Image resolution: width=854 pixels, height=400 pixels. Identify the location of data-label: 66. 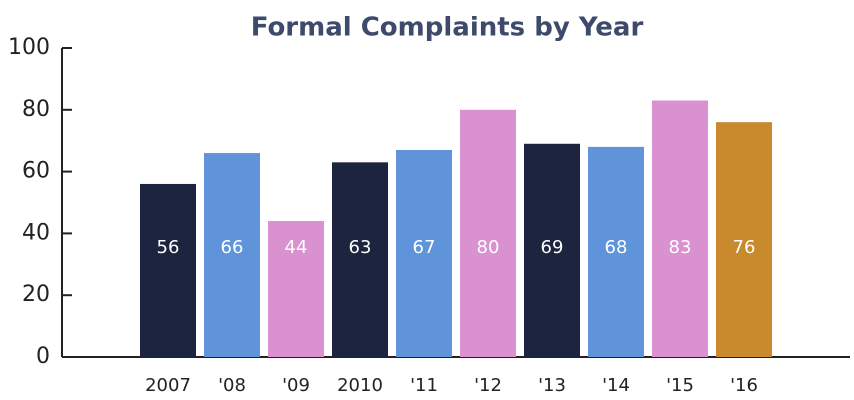
(232, 247).